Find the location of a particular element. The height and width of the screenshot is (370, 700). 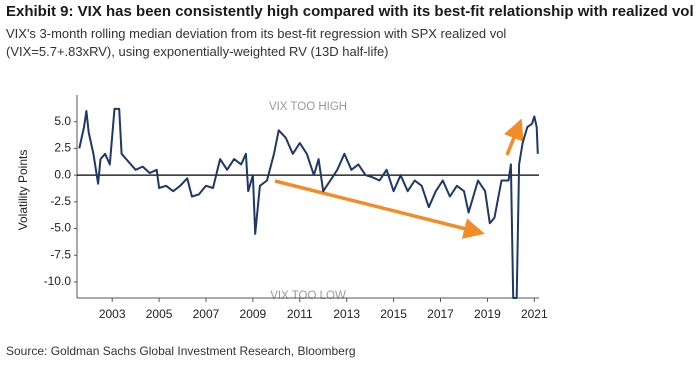

x-tick-label: 2017 is located at coordinates (440, 314).